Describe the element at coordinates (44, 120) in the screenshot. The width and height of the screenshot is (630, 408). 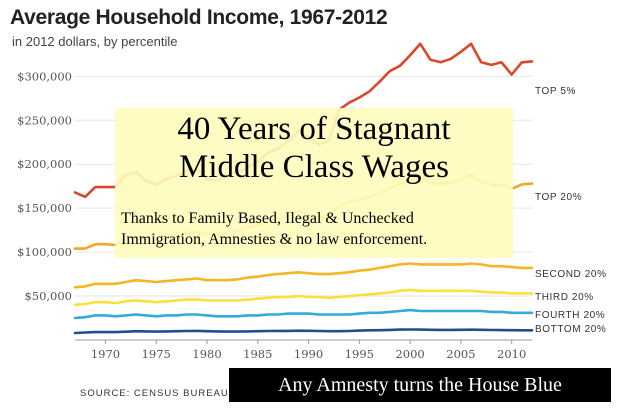
I see `y-tick-label: $250,000` at that location.